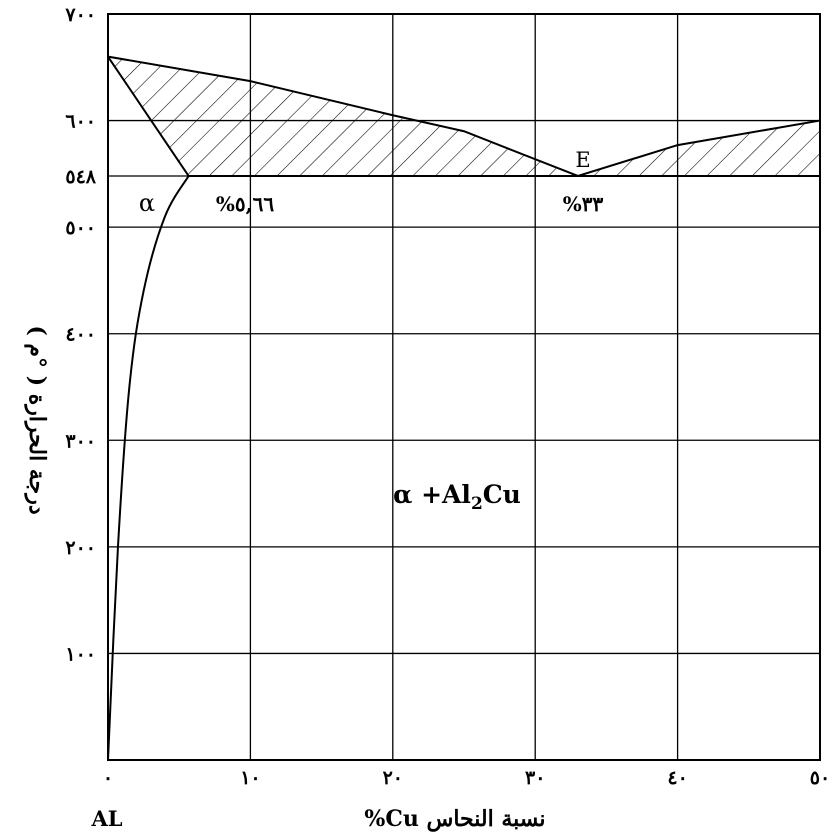 This screenshot has height=833, width=834. I want to click on two-phase-suffix: Cu, so click(502, 494).